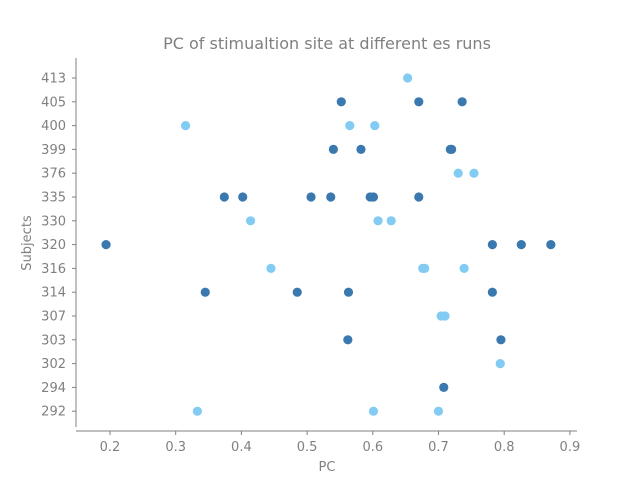 The width and height of the screenshot is (640, 480). What do you see at coordinates (504, 447) in the screenshot?
I see `x-tick-label: 0.8` at bounding box center [504, 447].